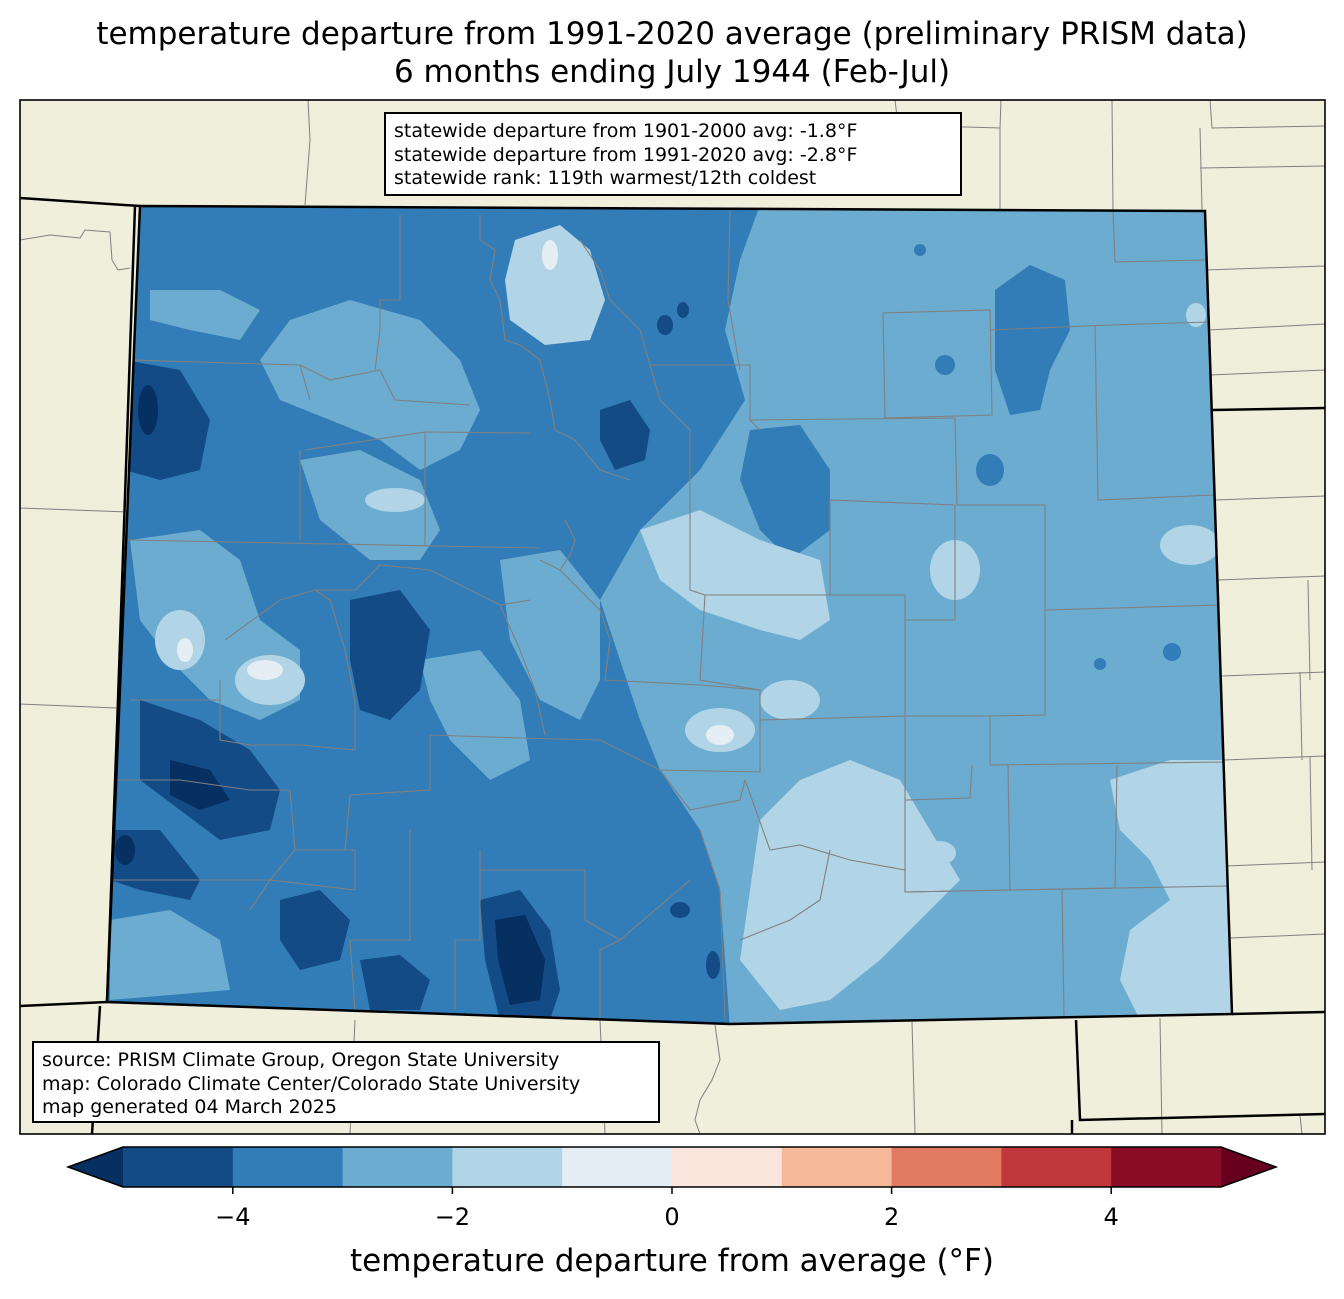  I want to click on anomaly-spot-minus-1-d, so click(185, 650).